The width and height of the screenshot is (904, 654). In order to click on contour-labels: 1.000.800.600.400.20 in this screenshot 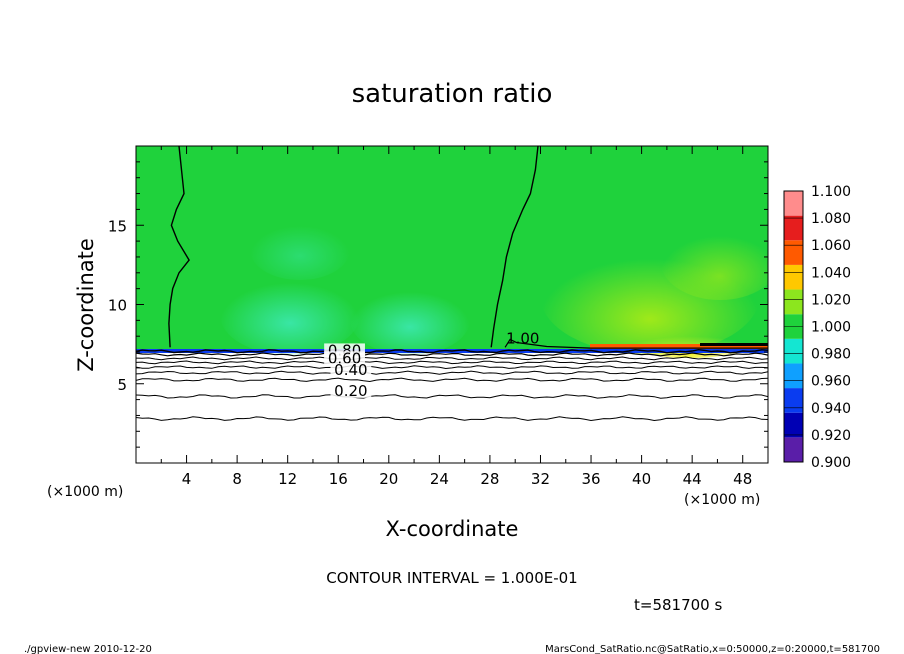, I will do `click(431, 365)`.